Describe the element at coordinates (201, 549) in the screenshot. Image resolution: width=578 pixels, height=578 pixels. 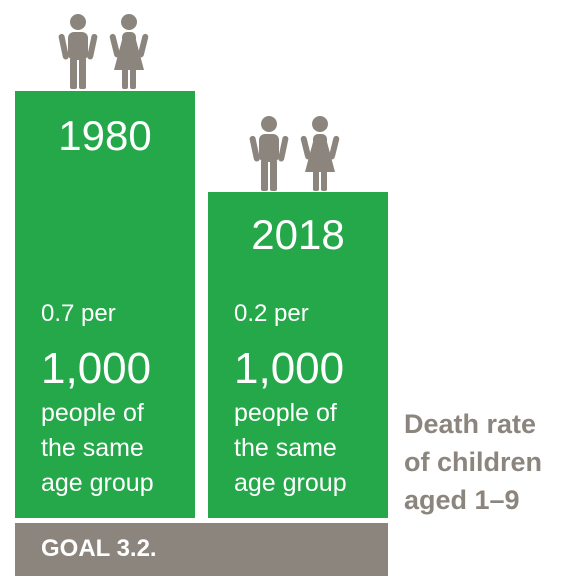
I see `goal-banner: GOAL 3.2.` at that location.